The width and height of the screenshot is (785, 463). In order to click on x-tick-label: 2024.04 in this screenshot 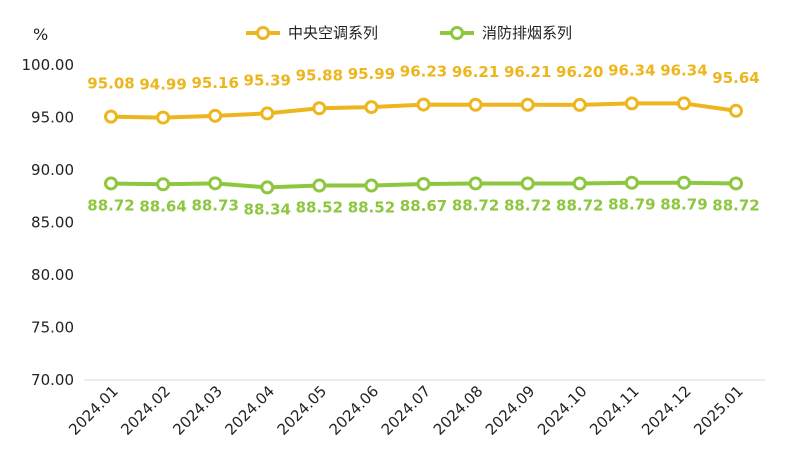, I will do `click(249, 410)`.